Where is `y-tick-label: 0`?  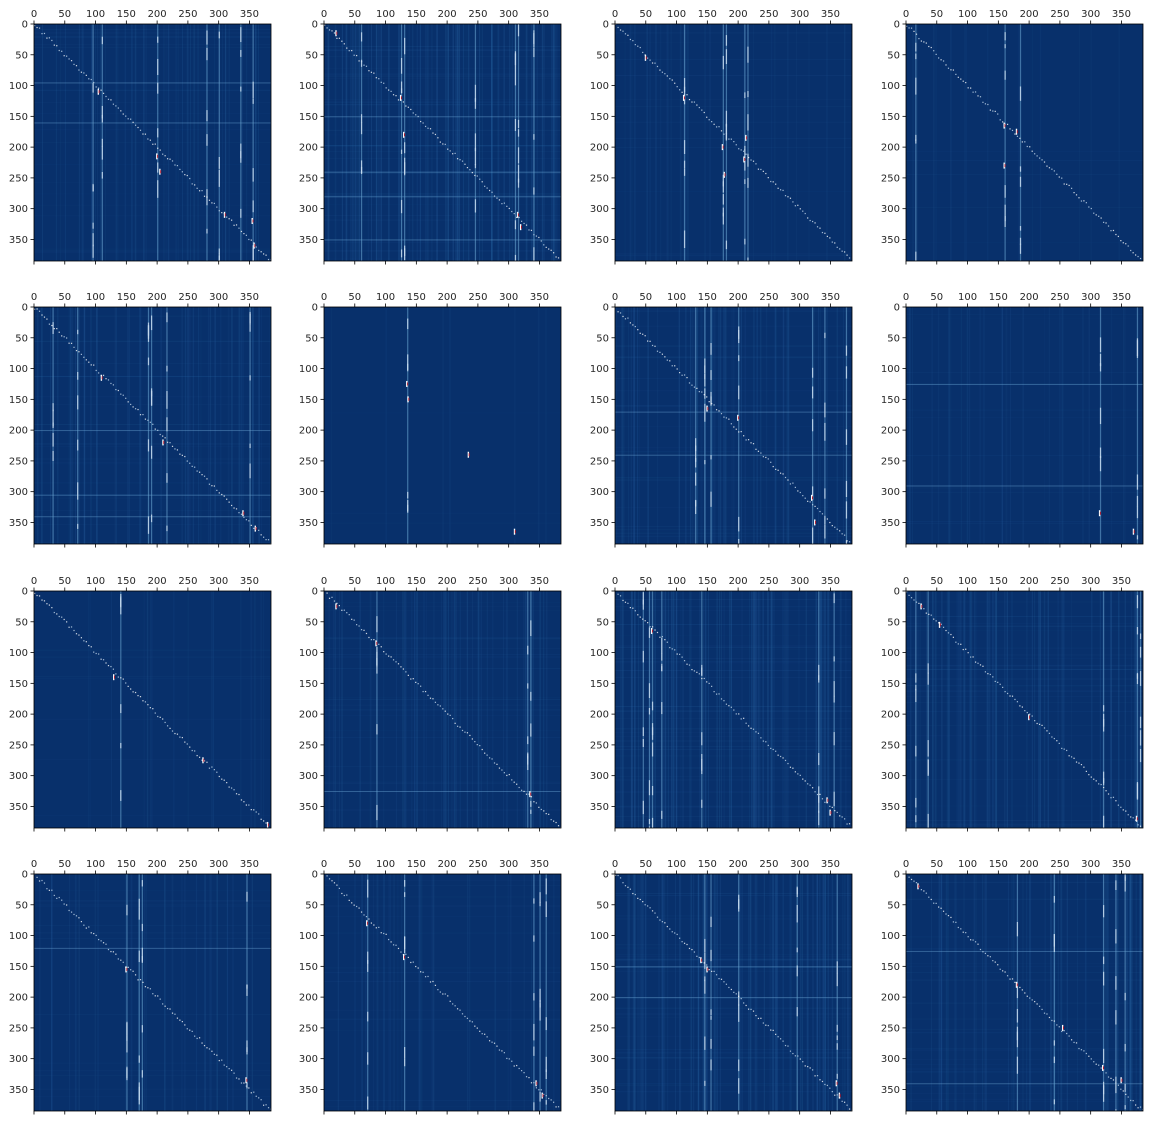 y-tick-label: 0 is located at coordinates (897, 592).